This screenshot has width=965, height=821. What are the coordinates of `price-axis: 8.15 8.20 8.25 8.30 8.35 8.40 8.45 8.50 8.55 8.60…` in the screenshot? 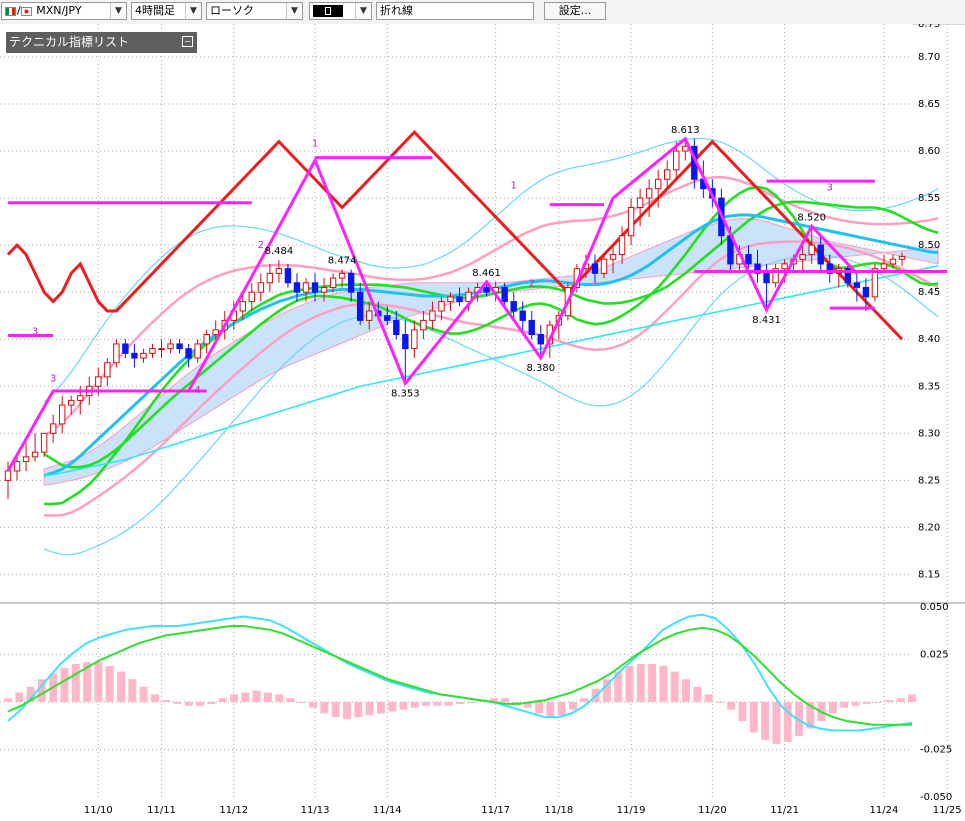 It's located at (929, 302).